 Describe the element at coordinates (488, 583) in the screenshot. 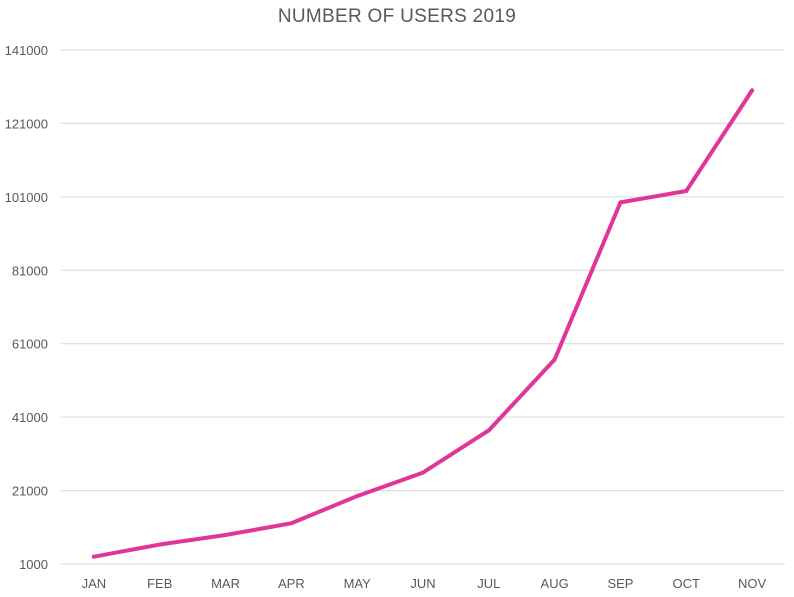

I see `x-tick-label: JUL` at that location.